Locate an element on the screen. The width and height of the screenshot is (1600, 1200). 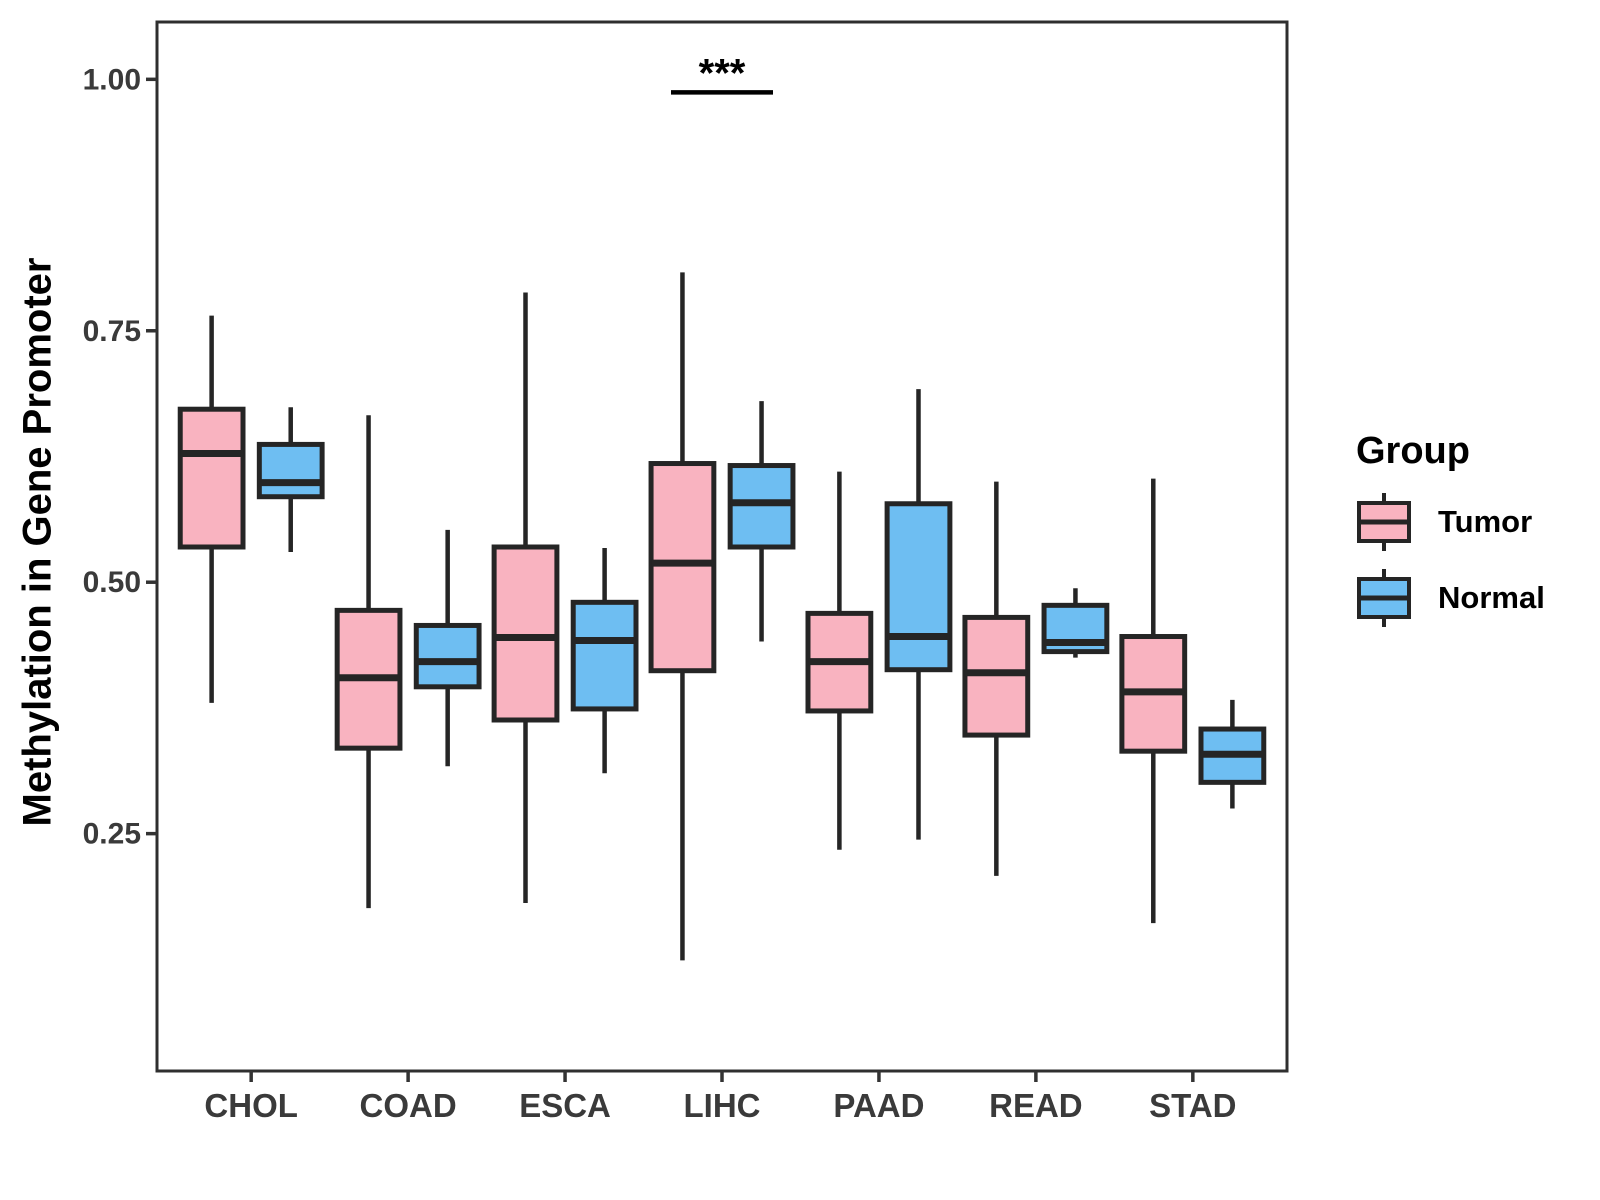
legend-key-tumor-boxplot-icon is located at coordinates (1384, 522).